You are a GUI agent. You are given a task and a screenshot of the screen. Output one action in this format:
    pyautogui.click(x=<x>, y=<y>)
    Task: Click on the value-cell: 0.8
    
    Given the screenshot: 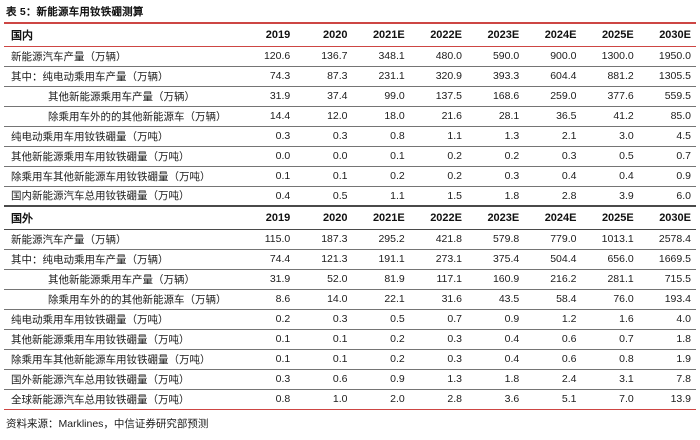 What is the action you would take?
    pyautogui.click(x=397, y=136)
    